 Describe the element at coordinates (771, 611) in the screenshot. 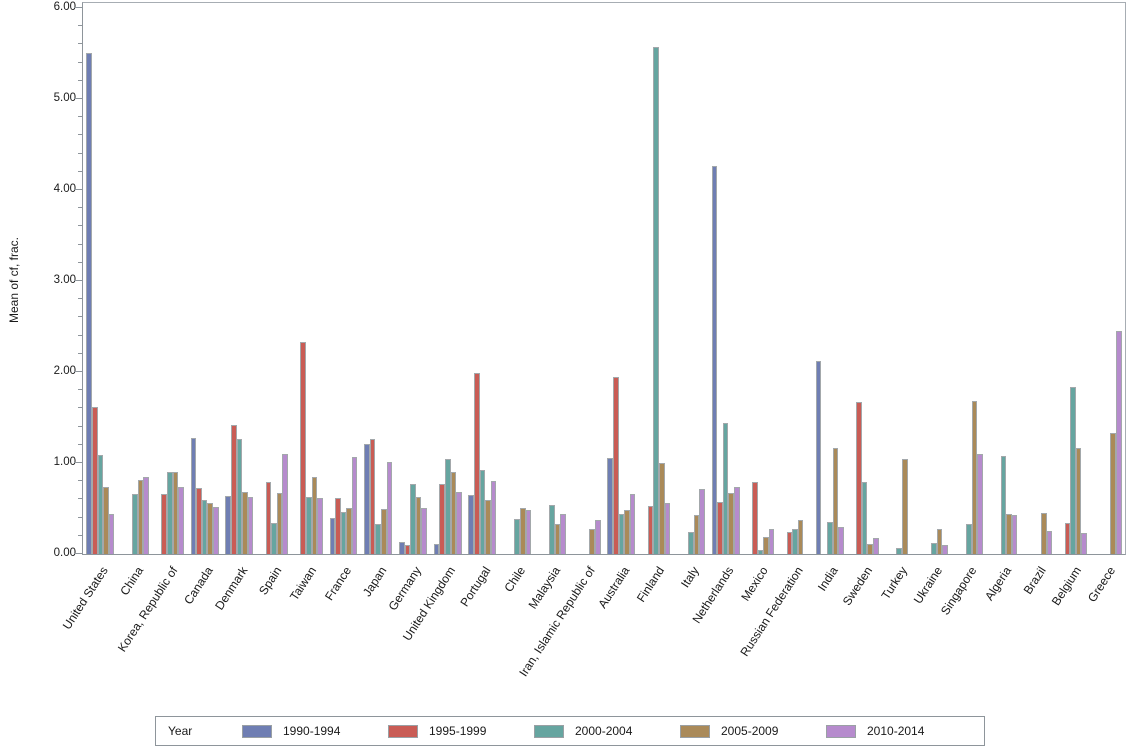

I see `x-category-label: Russian Federation` at that location.